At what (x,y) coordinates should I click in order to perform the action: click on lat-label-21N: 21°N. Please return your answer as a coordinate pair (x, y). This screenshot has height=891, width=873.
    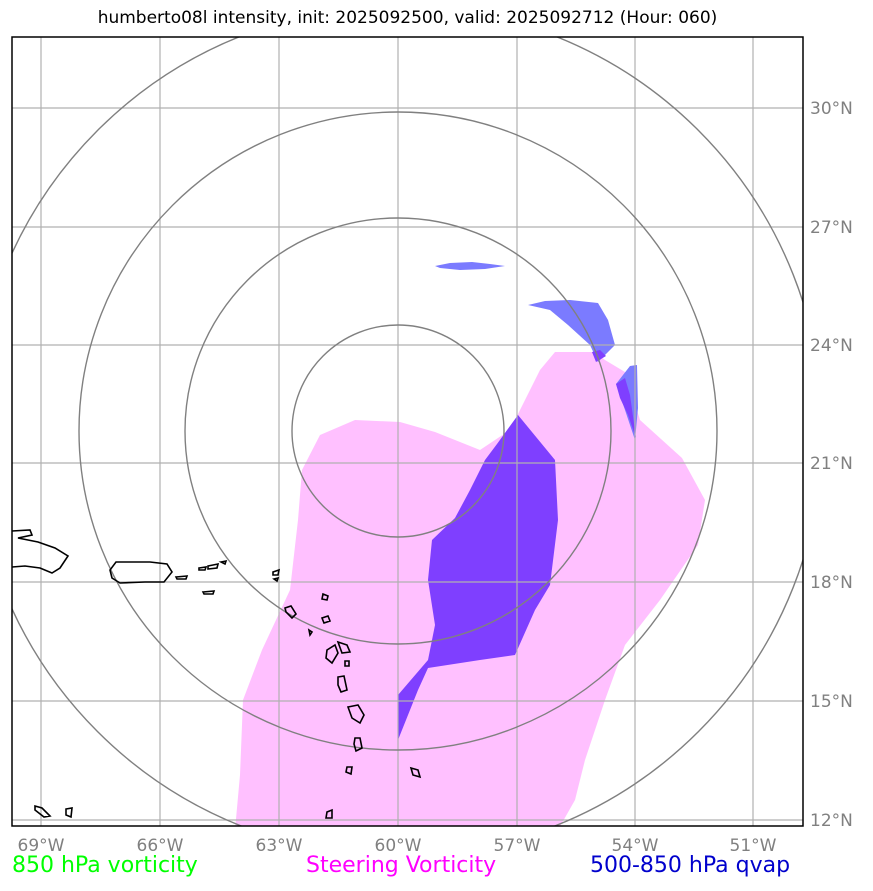
    Looking at the image, I should click on (831, 464).